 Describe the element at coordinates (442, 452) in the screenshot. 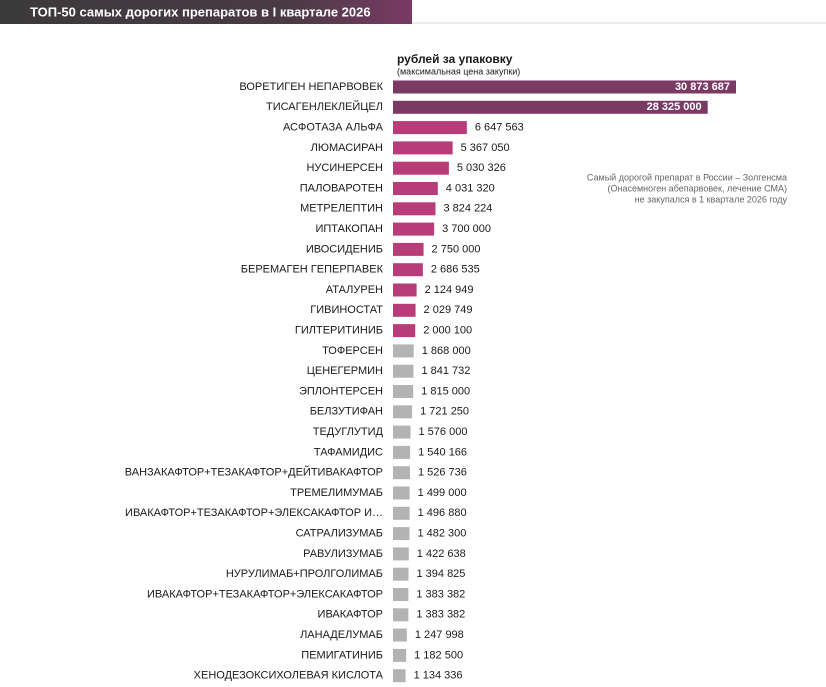

I see `value-label: 1 540 166` at that location.